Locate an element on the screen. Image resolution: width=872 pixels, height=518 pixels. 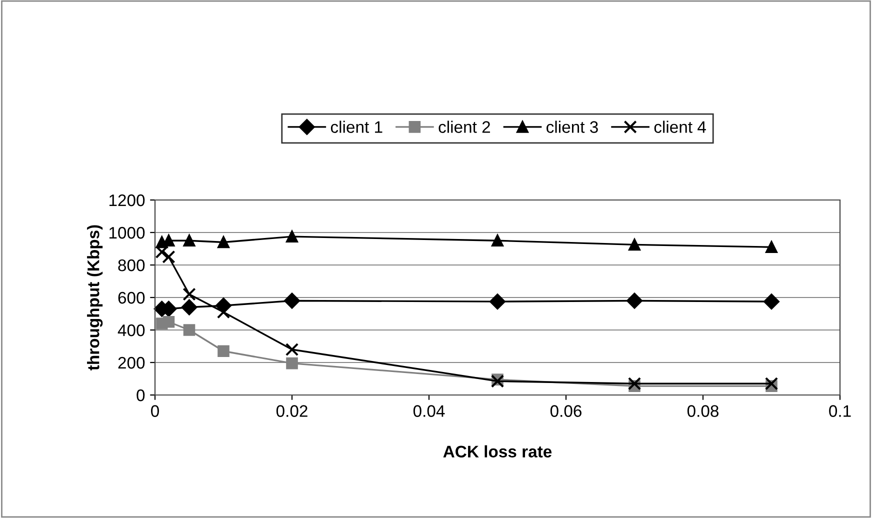
x-tick-label: 0.1 is located at coordinates (840, 411).